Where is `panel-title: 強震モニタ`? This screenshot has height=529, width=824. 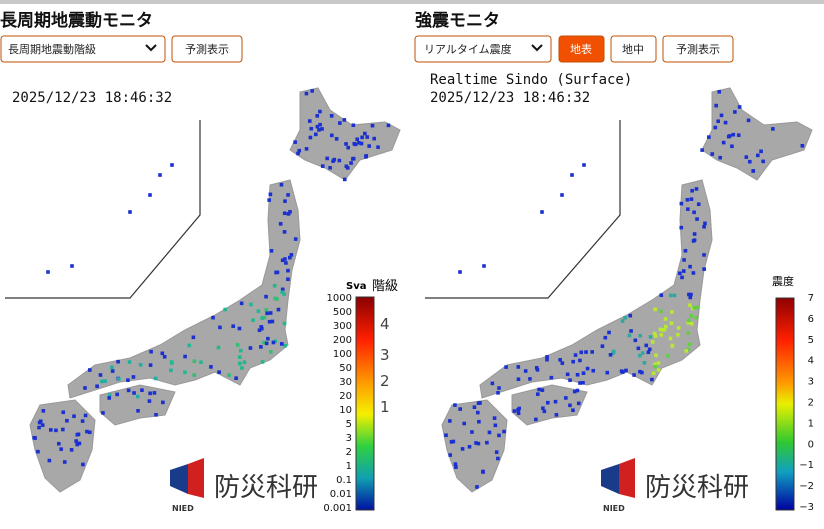 panel-title: 強震モニタ is located at coordinates (457, 20).